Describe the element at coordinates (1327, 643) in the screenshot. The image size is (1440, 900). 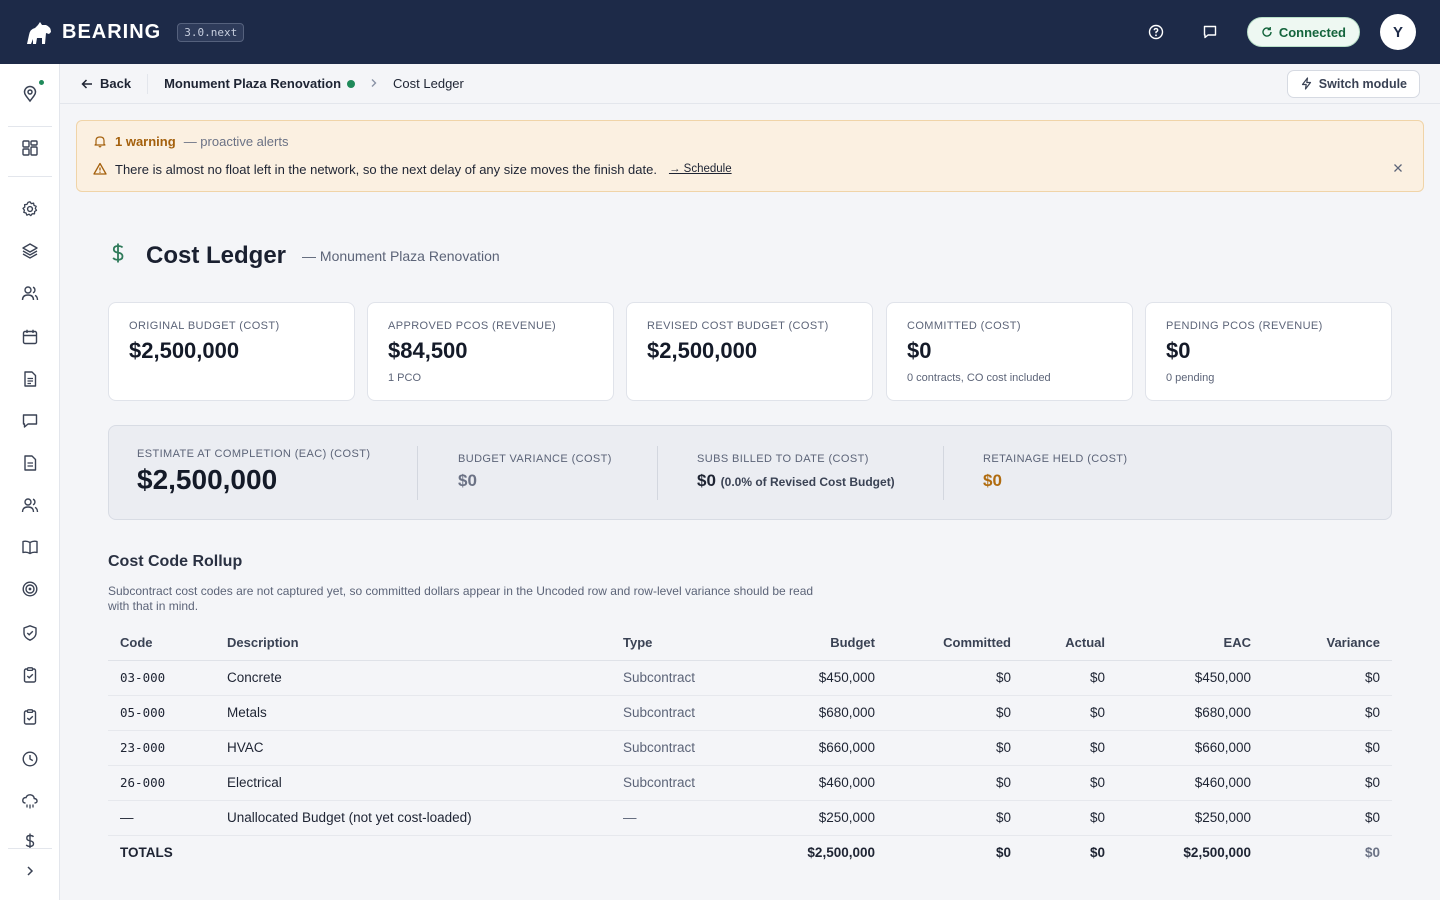
I see `column-header-variance: Variance` at that location.